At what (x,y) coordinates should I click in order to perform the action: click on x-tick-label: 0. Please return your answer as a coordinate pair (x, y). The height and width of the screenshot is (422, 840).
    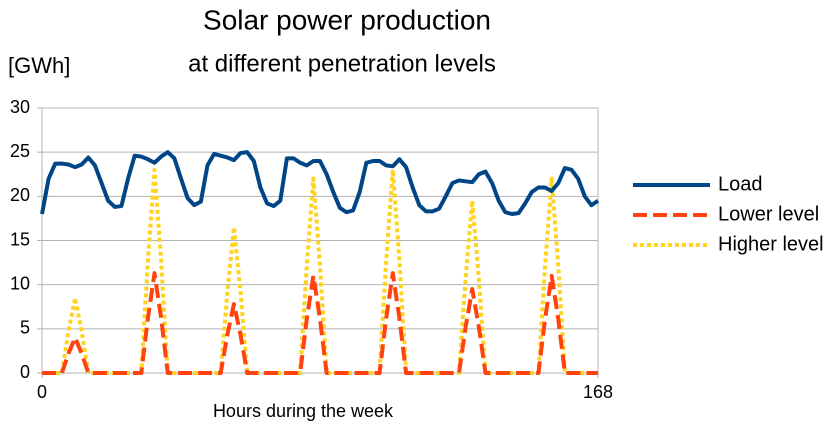
    Looking at the image, I should click on (42, 392).